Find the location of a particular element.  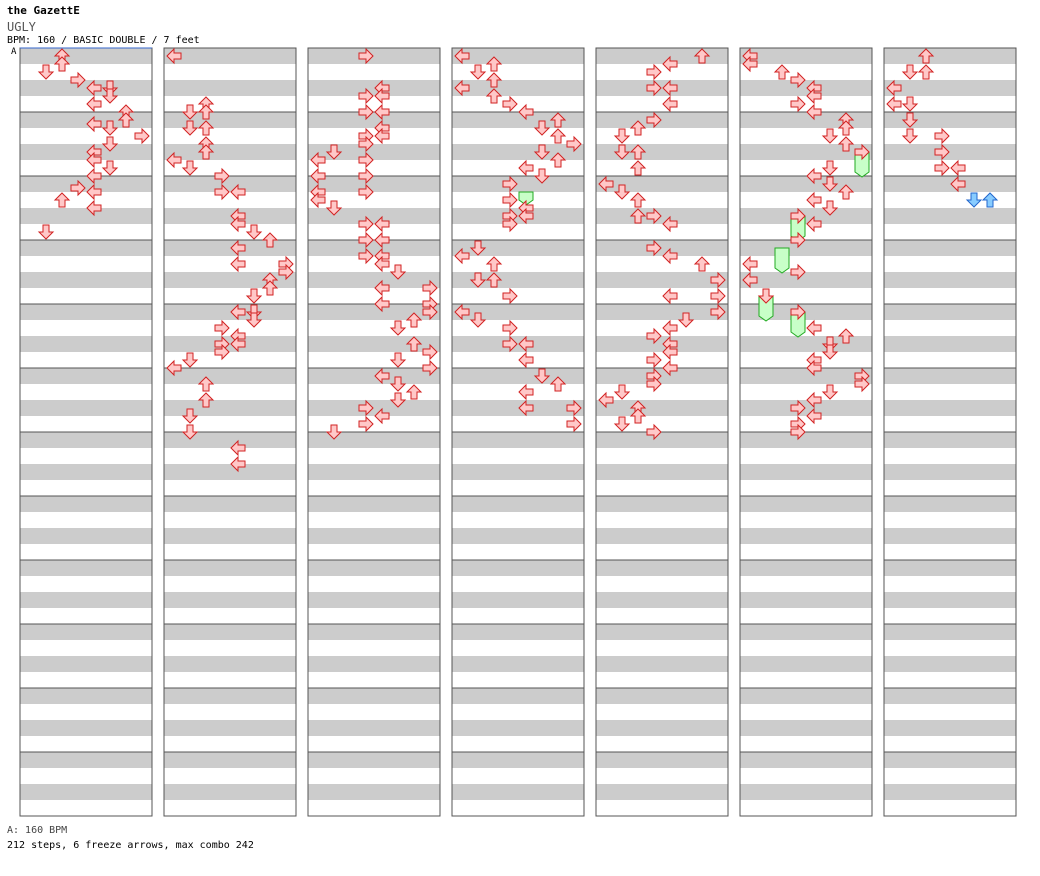

column-border is located at coordinates (662, 432).